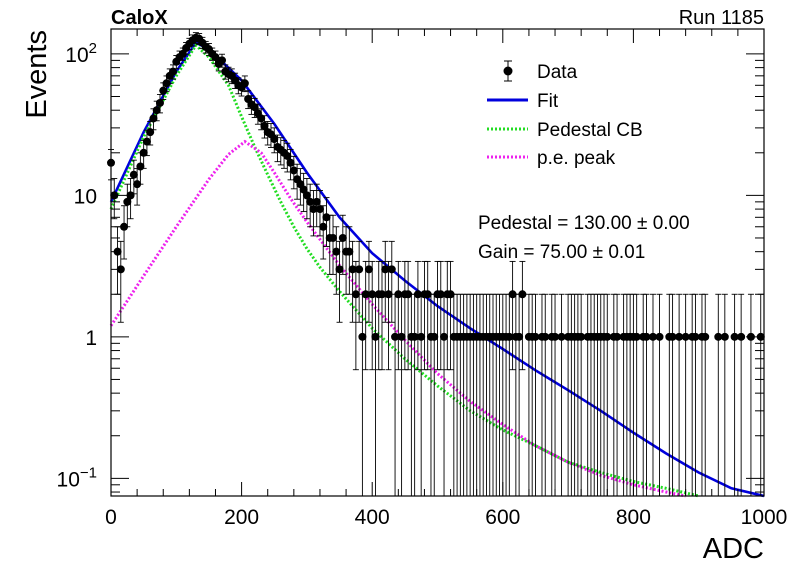  Describe the element at coordinates (565, 114) in the screenshot. I see `legend: Data Fit Pedestal CB p.e. peak` at that location.